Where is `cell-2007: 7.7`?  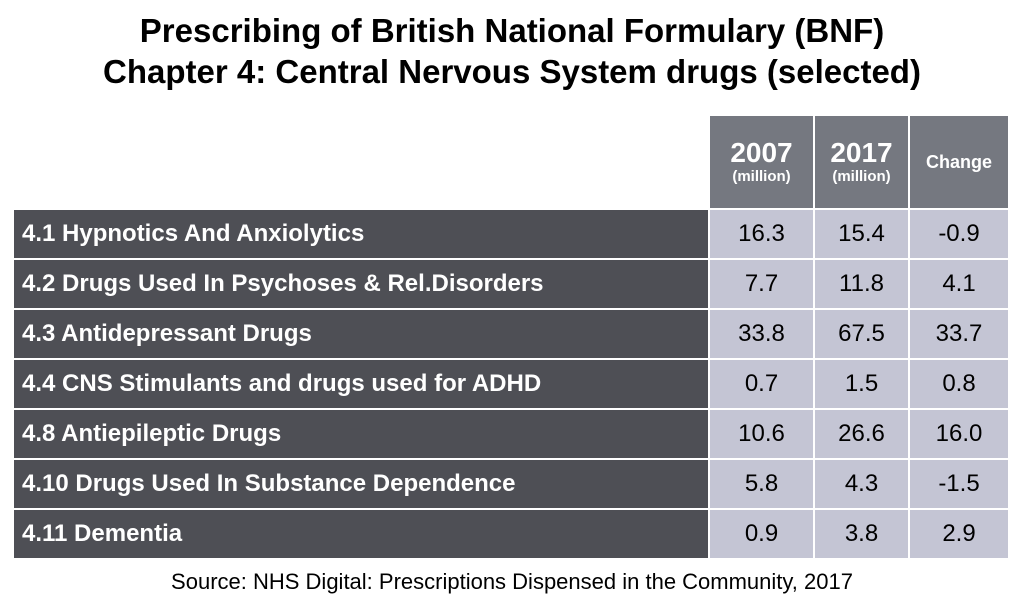 cell-2007: 7.7 is located at coordinates (761, 284).